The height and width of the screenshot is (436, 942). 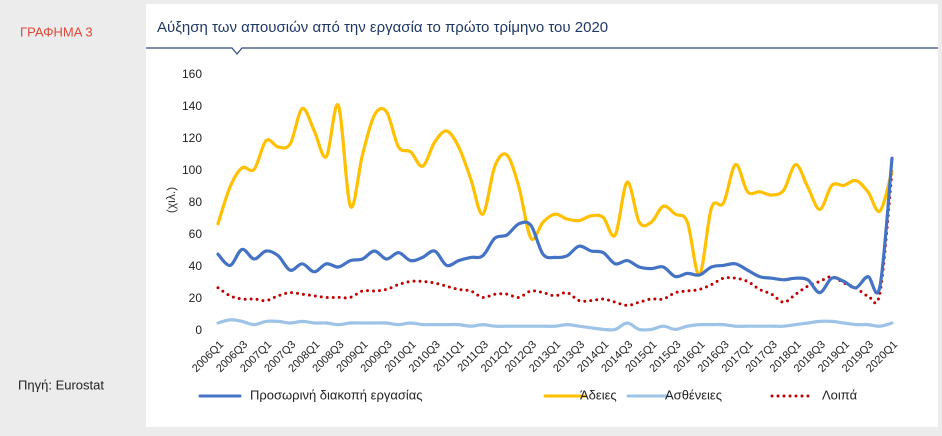 I want to click on y-tick-label: 20, so click(x=196, y=298).